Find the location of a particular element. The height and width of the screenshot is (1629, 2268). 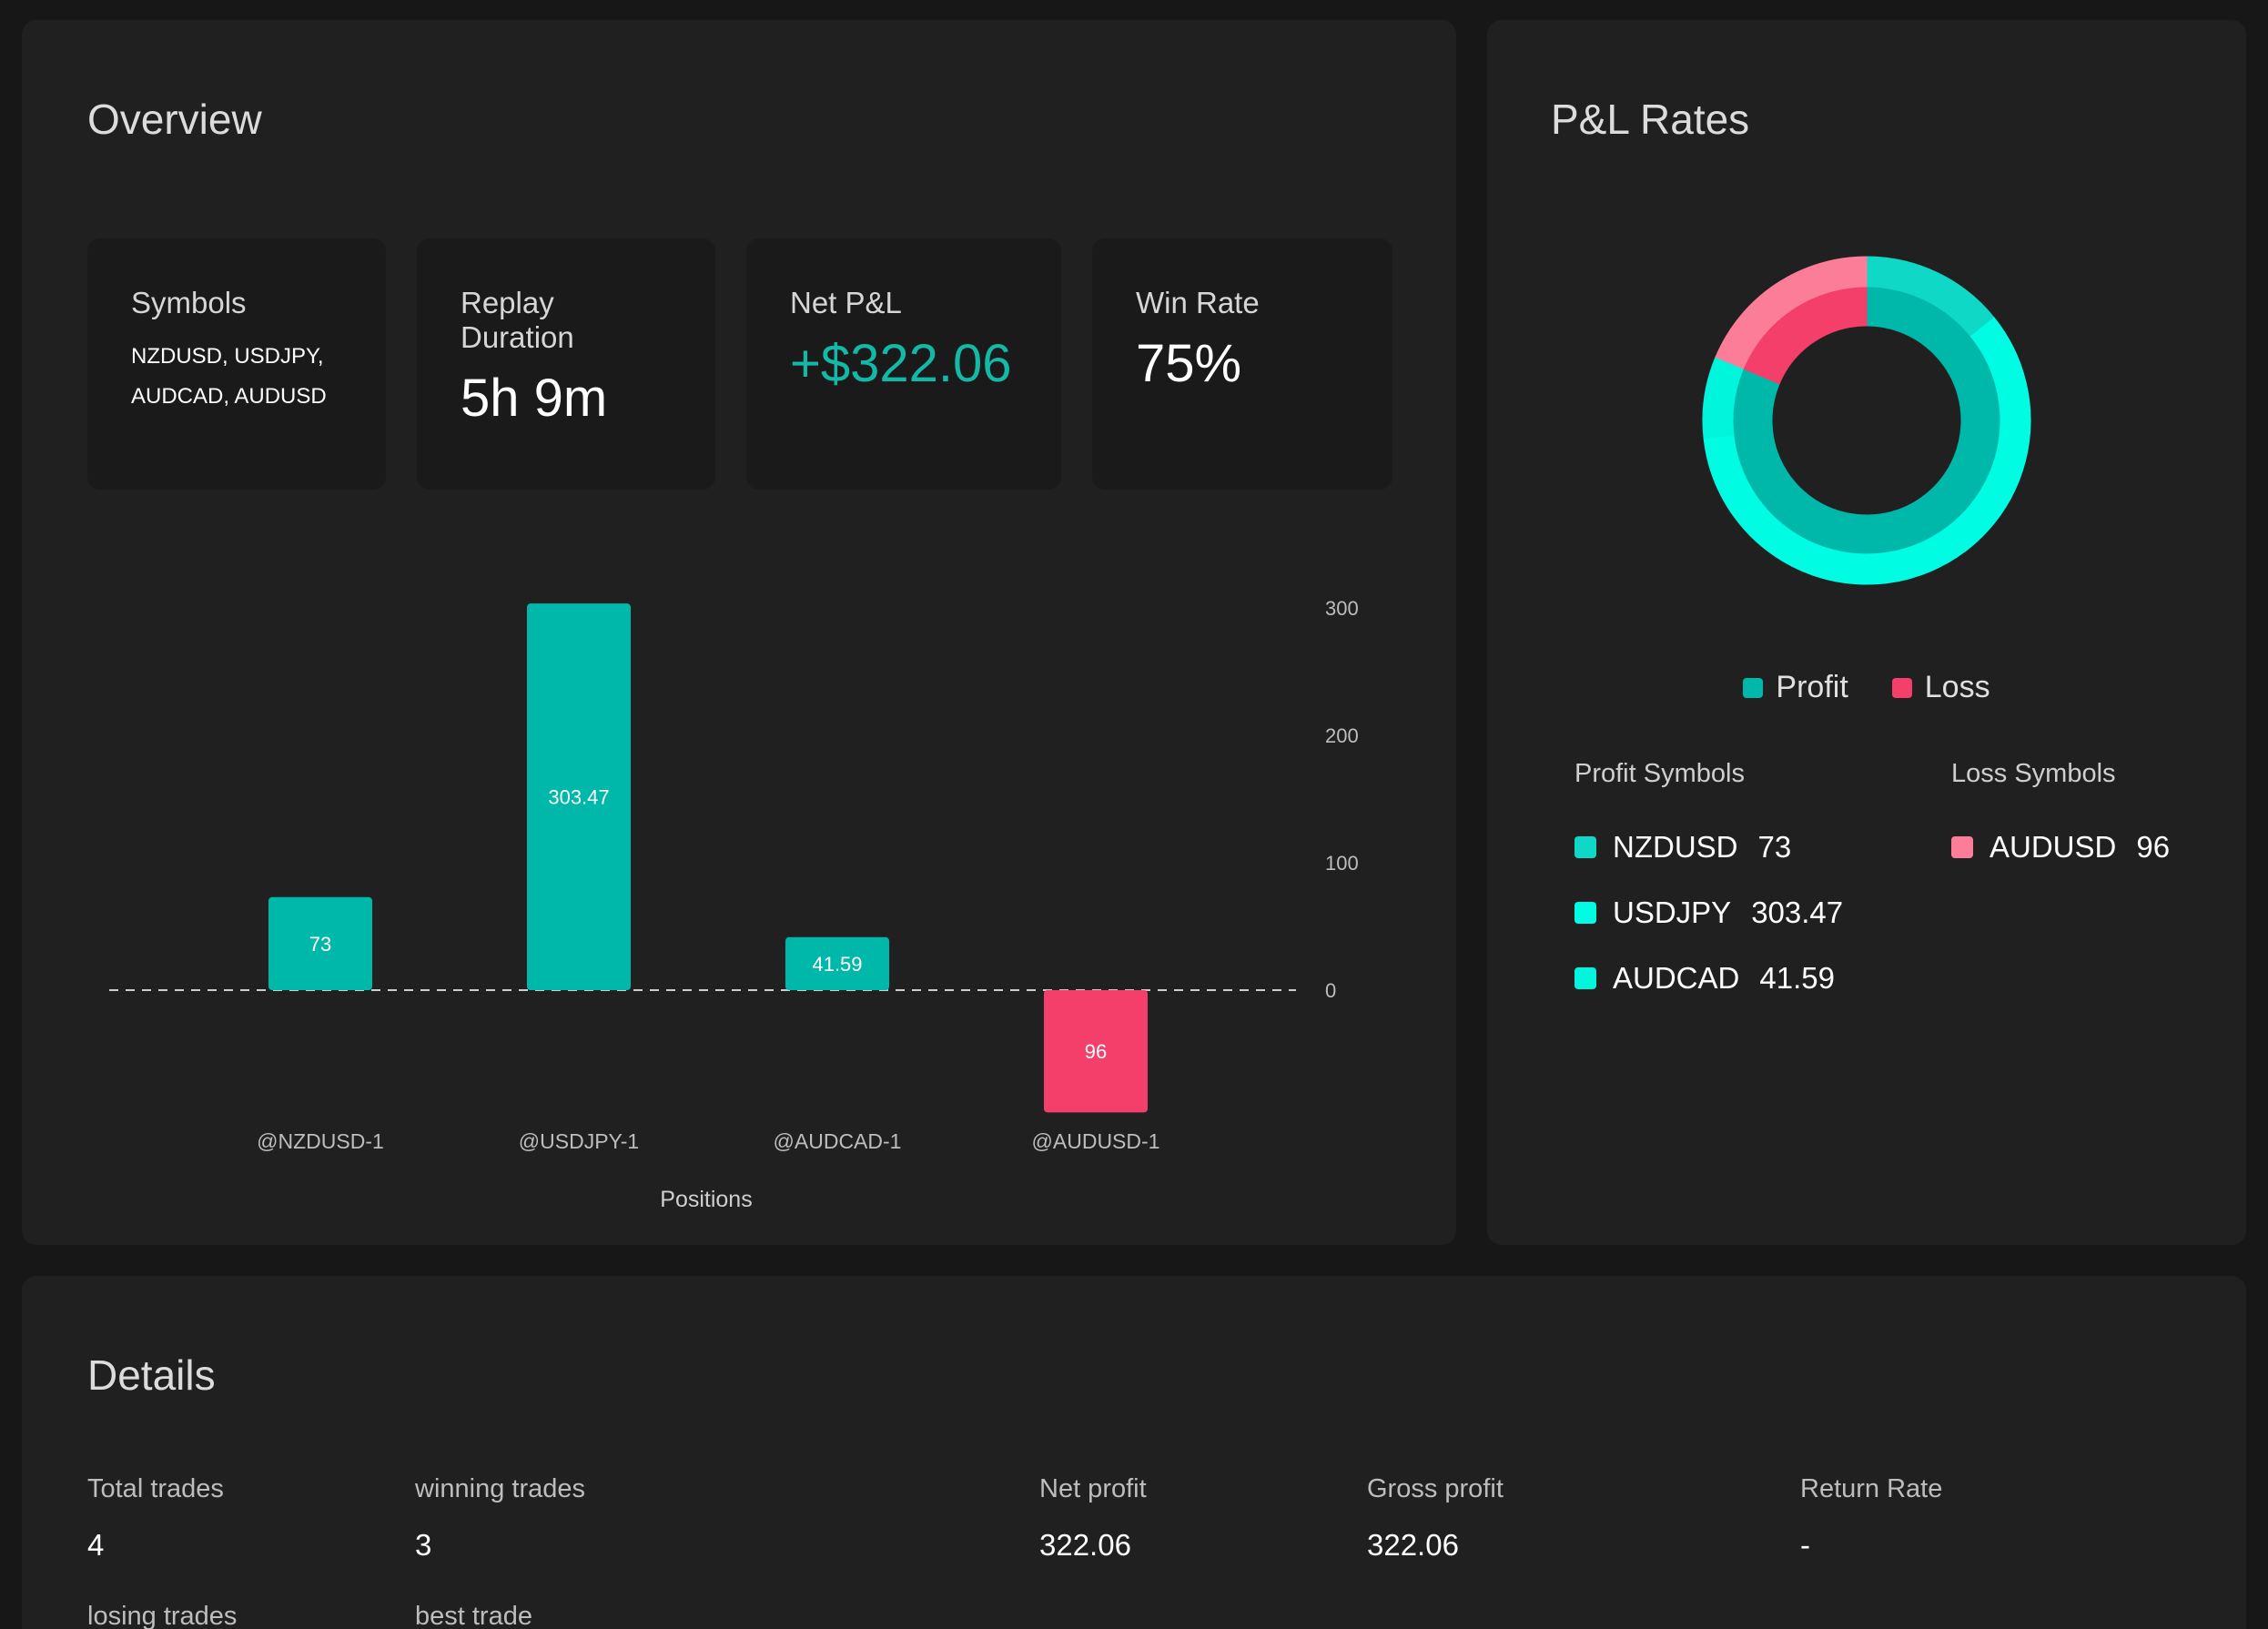

bar-value-label: 303.47 is located at coordinates (578, 797).